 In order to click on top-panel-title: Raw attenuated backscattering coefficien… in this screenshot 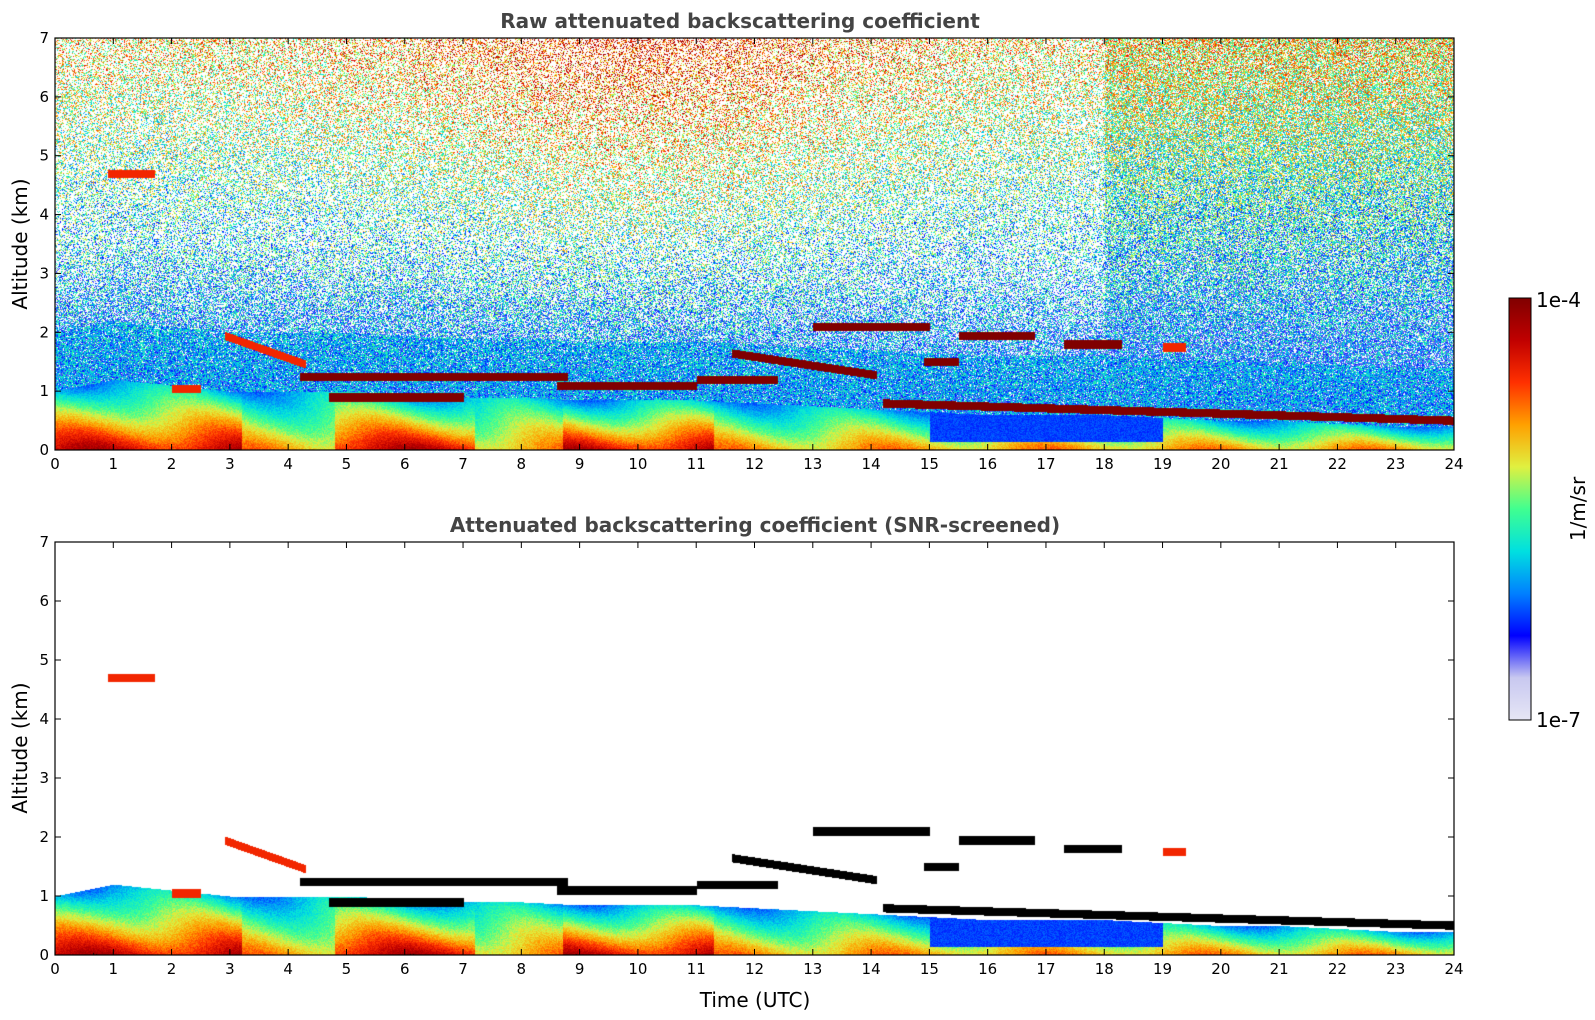, I will do `click(740, 21)`.